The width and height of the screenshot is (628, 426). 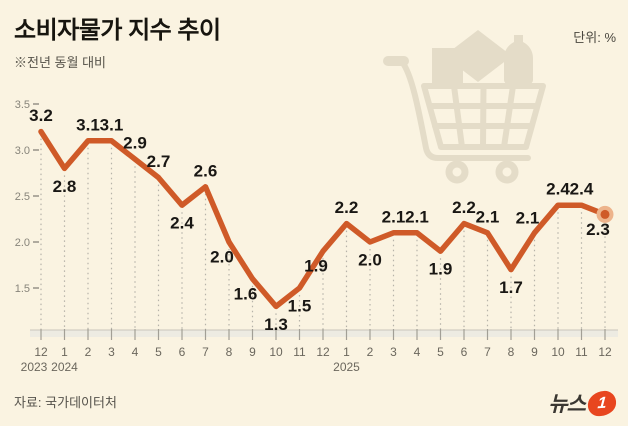 What do you see at coordinates (605, 214) in the screenshot?
I see `last-point-dot` at bounding box center [605, 214].